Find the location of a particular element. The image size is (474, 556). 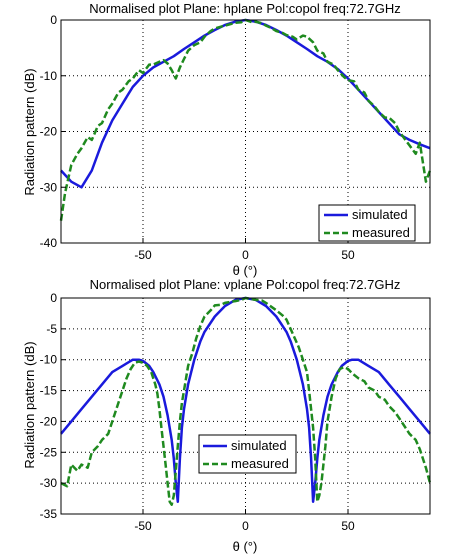

hplane-legend-box is located at coordinates (367, 223).